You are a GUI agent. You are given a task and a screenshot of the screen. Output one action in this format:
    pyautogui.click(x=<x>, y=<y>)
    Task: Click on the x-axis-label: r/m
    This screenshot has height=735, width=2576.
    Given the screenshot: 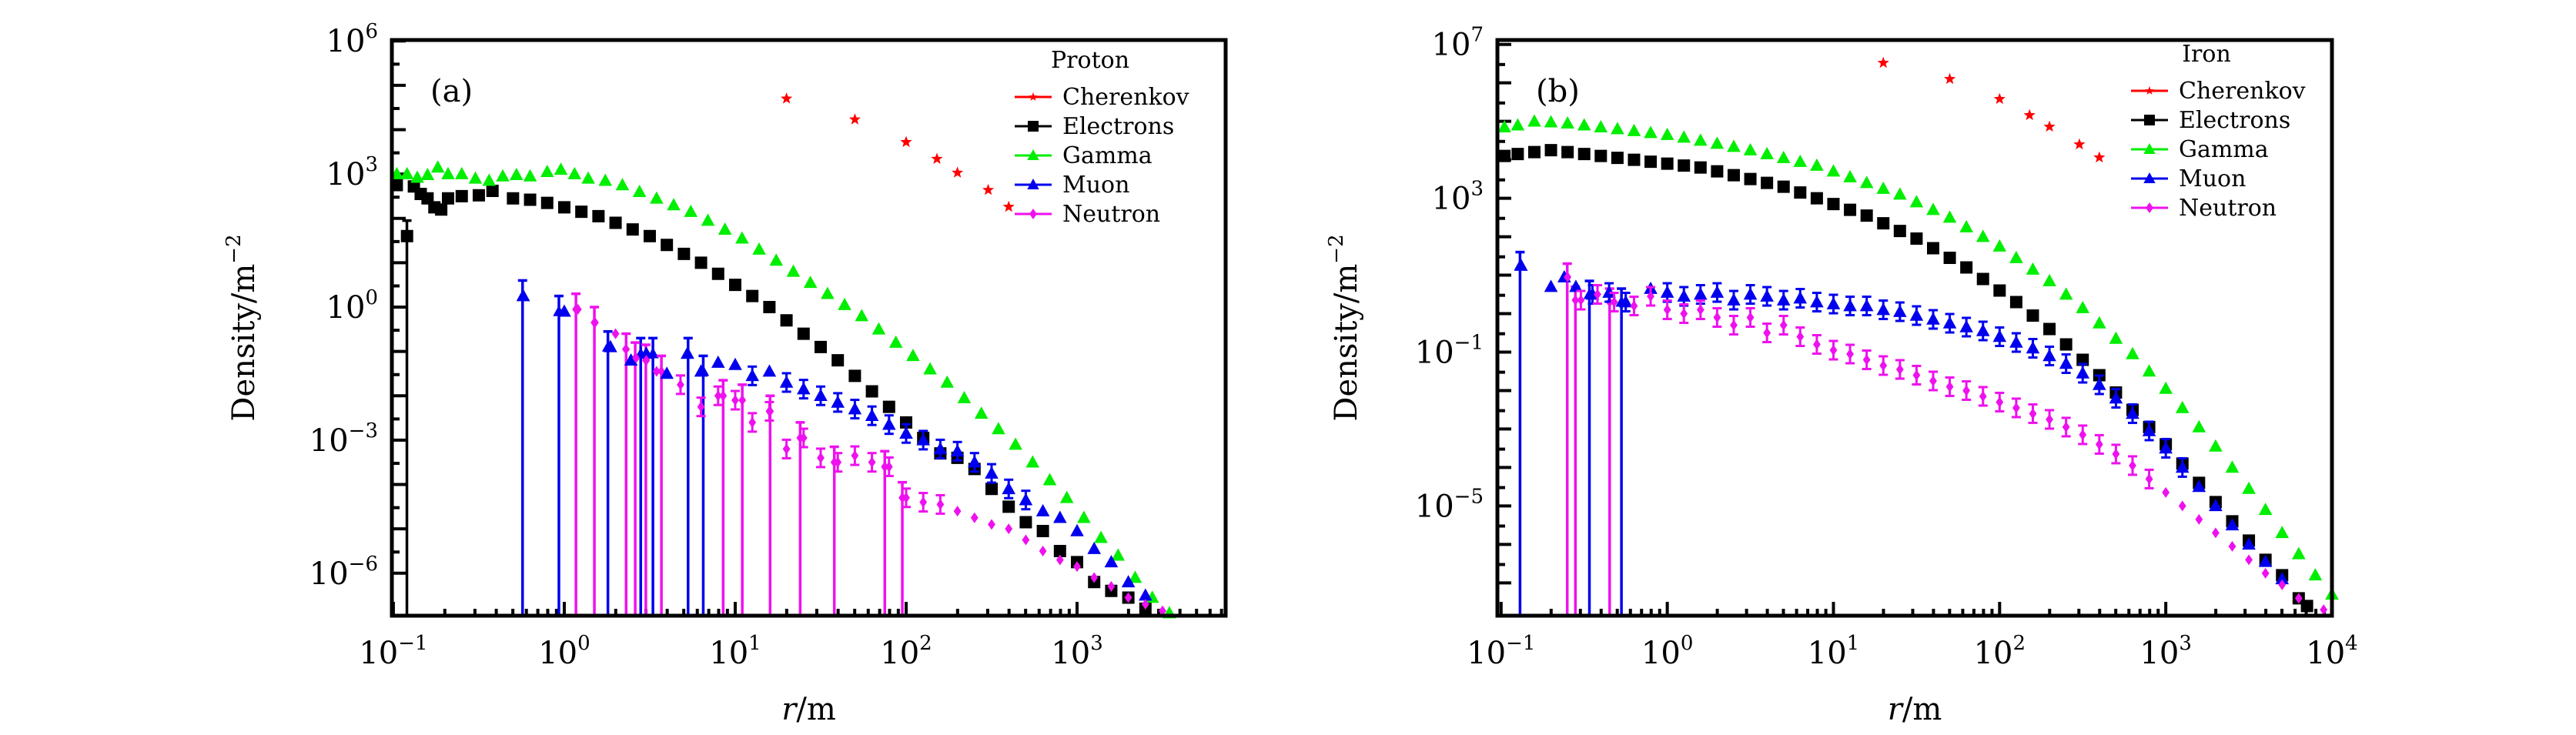 What is the action you would take?
    pyautogui.click(x=809, y=709)
    